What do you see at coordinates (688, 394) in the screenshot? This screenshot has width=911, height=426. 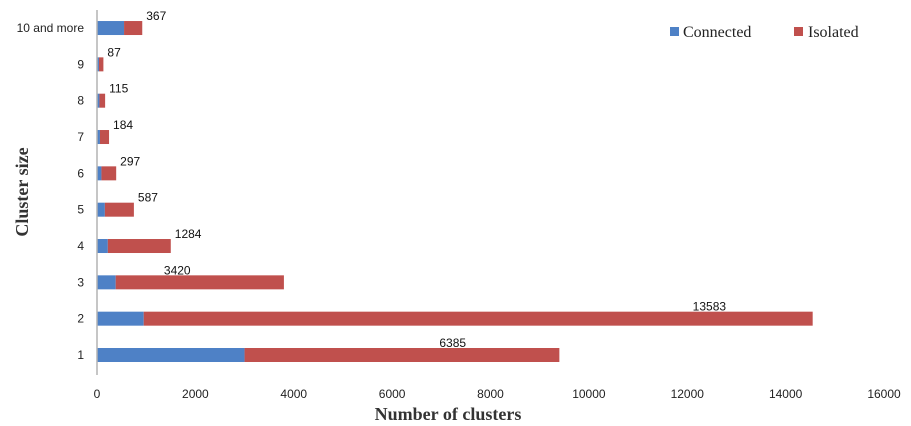 I see `x-tick-label: 12000` at bounding box center [688, 394].